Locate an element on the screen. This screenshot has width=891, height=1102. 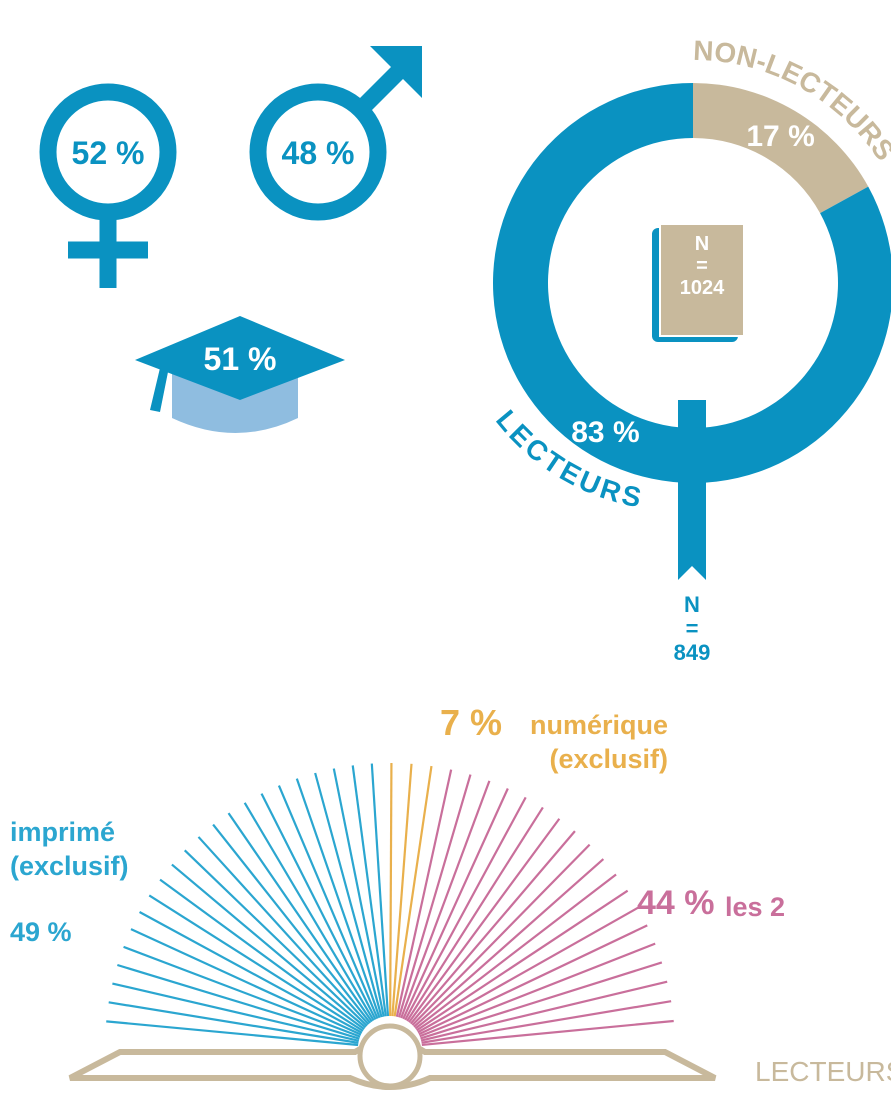
ribbon-label: 849 is located at coordinates (692, 652).